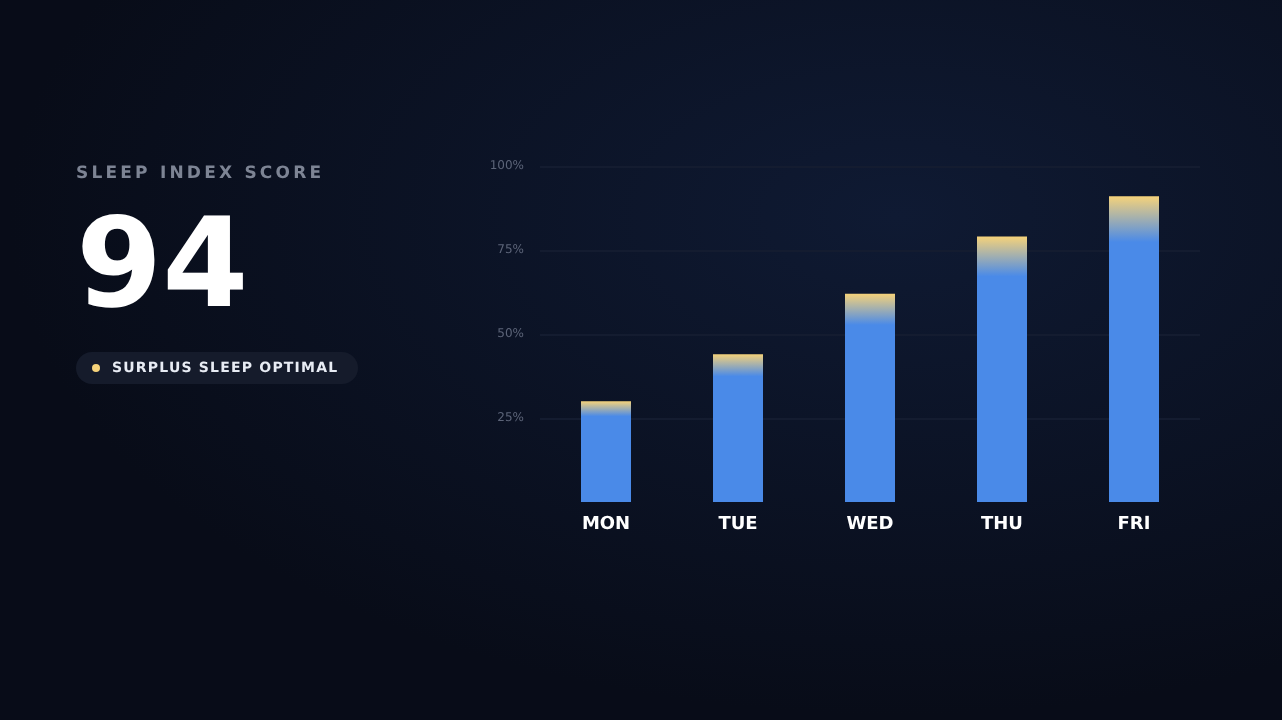 The image size is (1282, 720). What do you see at coordinates (738, 525) in the screenshot?
I see `x-tick-label: TUE` at bounding box center [738, 525].